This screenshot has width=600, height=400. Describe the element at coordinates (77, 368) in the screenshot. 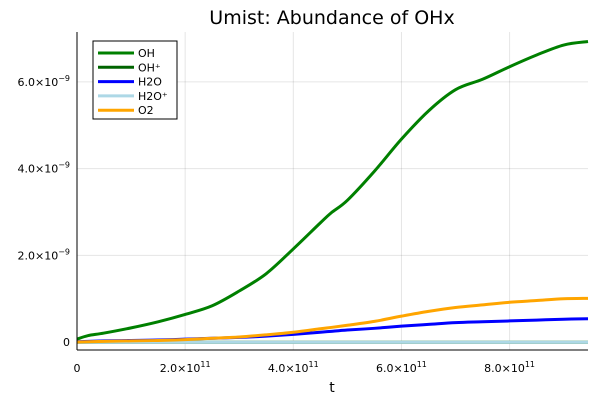

I see `x-tick-label: 0` at that location.